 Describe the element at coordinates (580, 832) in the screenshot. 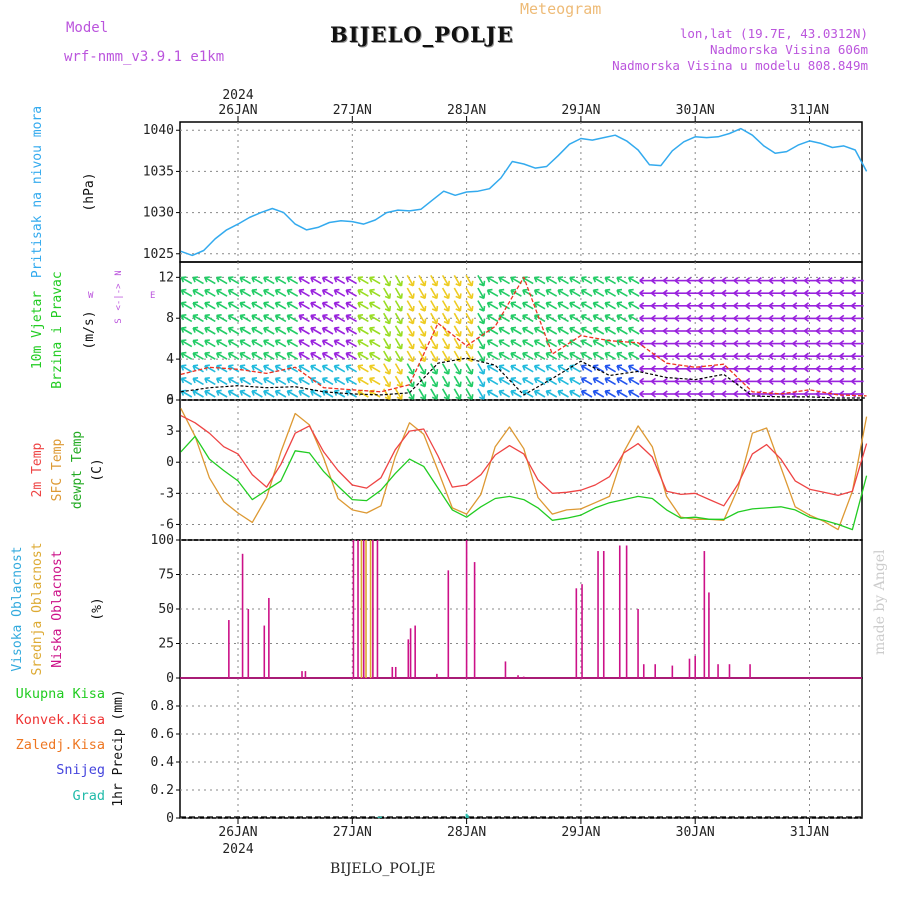

I see `day-label-bottom: 29JAN` at that location.